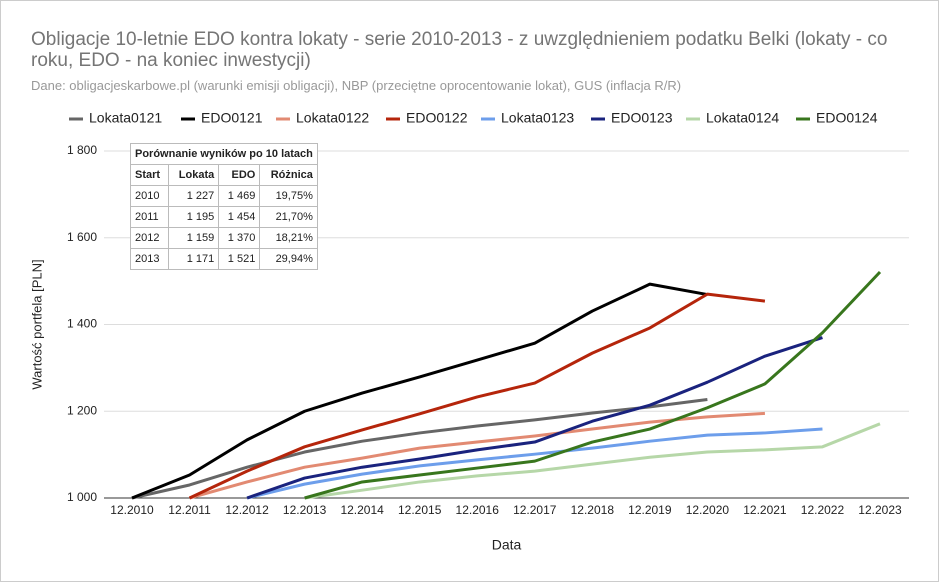 Image resolution: width=939 pixels, height=582 pixels. What do you see at coordinates (847, 118) in the screenshot?
I see `legend-label: EDO0124` at bounding box center [847, 118].